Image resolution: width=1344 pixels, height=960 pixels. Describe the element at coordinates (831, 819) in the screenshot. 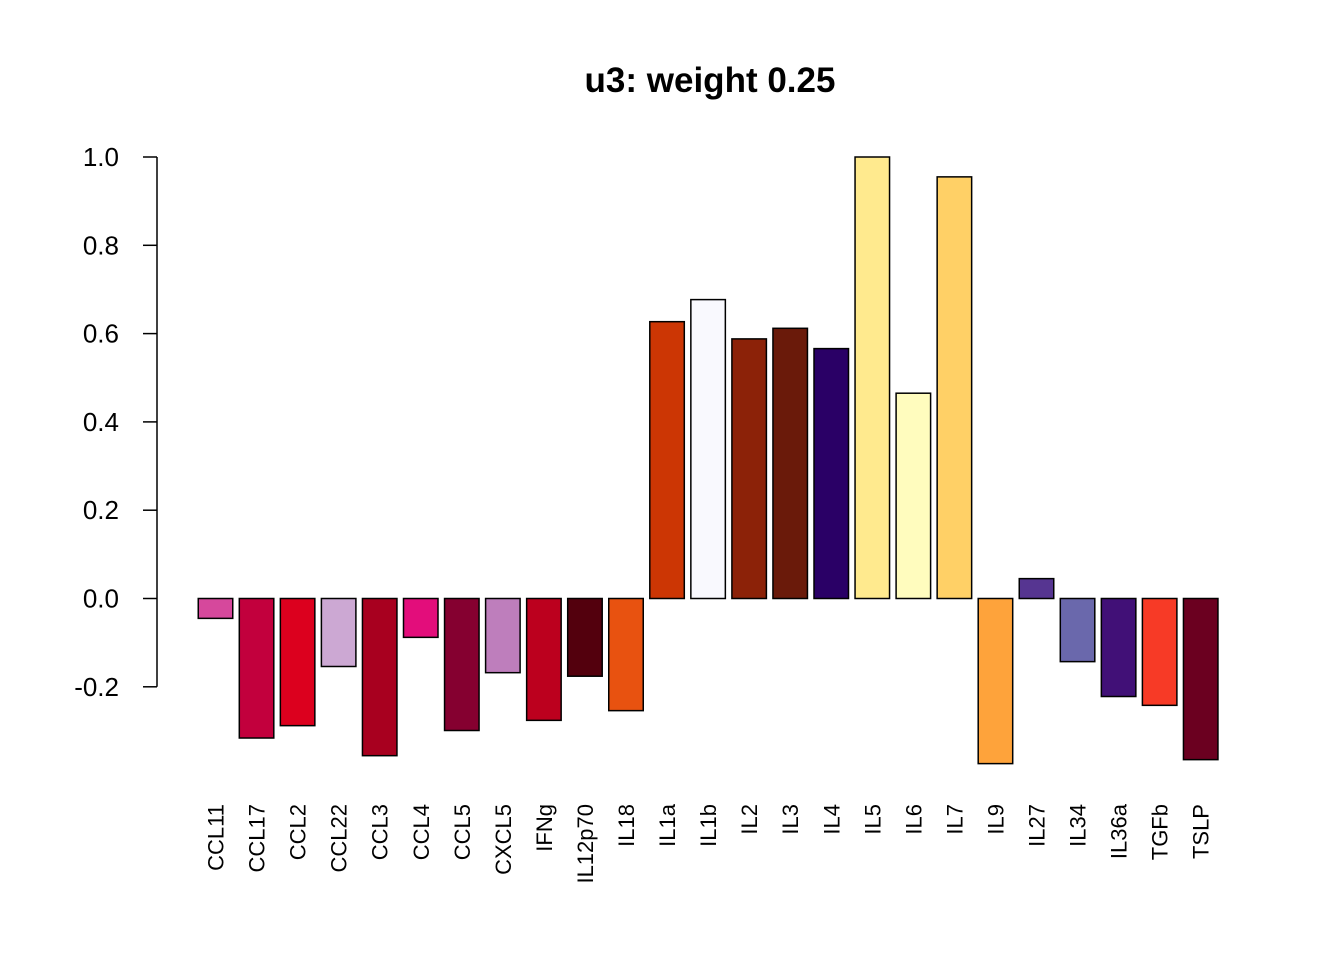

I see `x-tick-label: IL4` at that location.